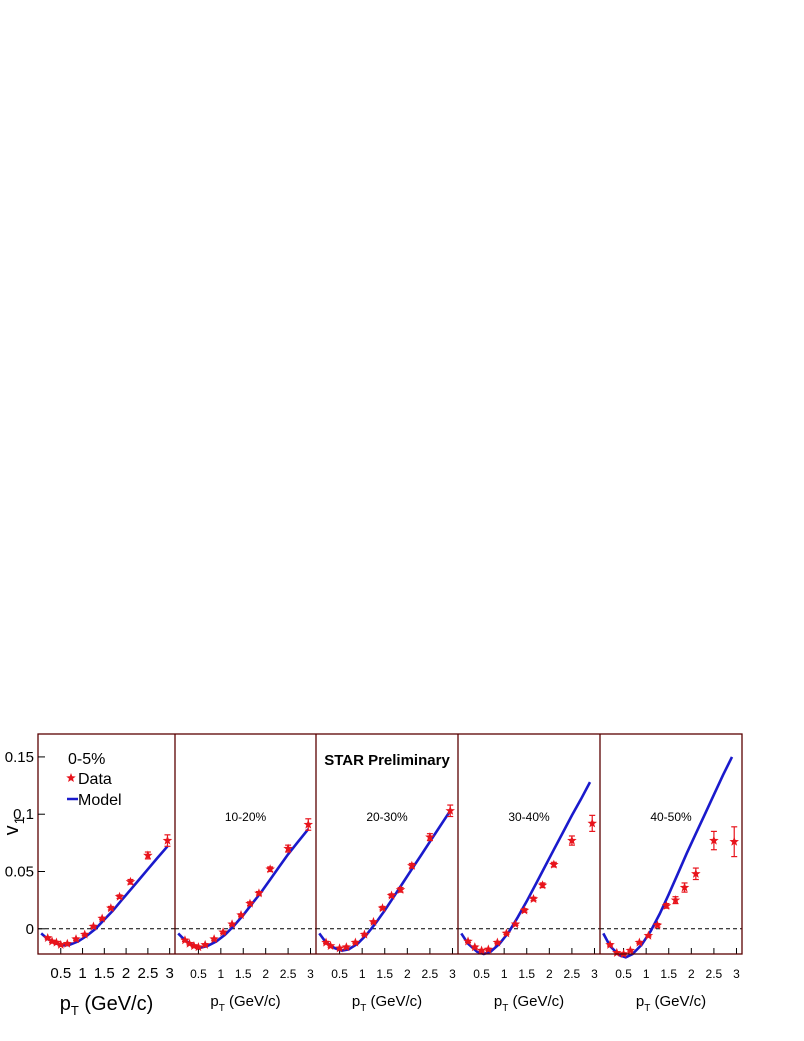  Describe the element at coordinates (100, 800) in the screenshot. I see `legend-model-label: Model` at that location.